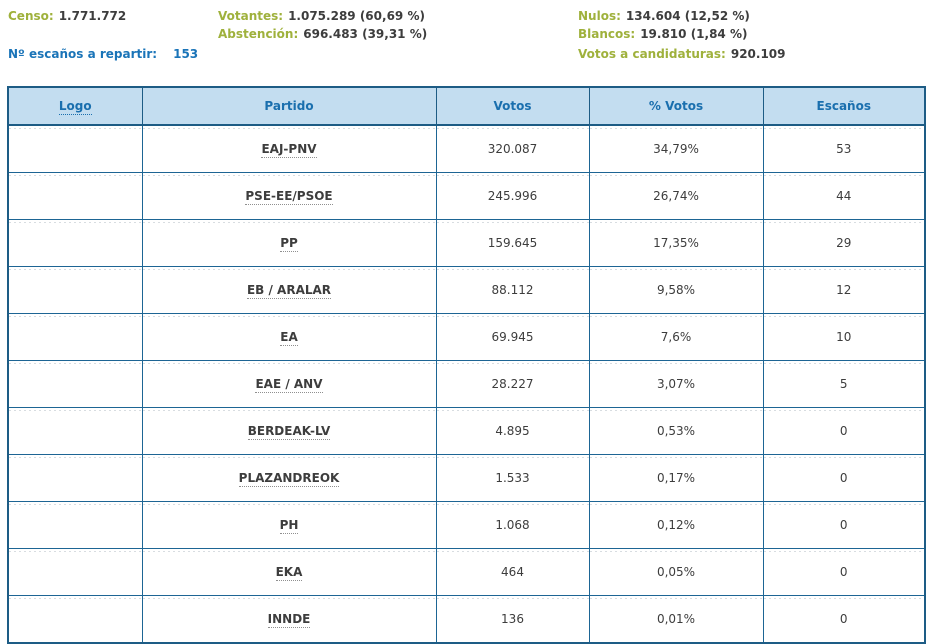 The height and width of the screenshot is (644, 931). What do you see at coordinates (599, 16) in the screenshot?
I see `nulos-label: Nulos:` at bounding box center [599, 16].